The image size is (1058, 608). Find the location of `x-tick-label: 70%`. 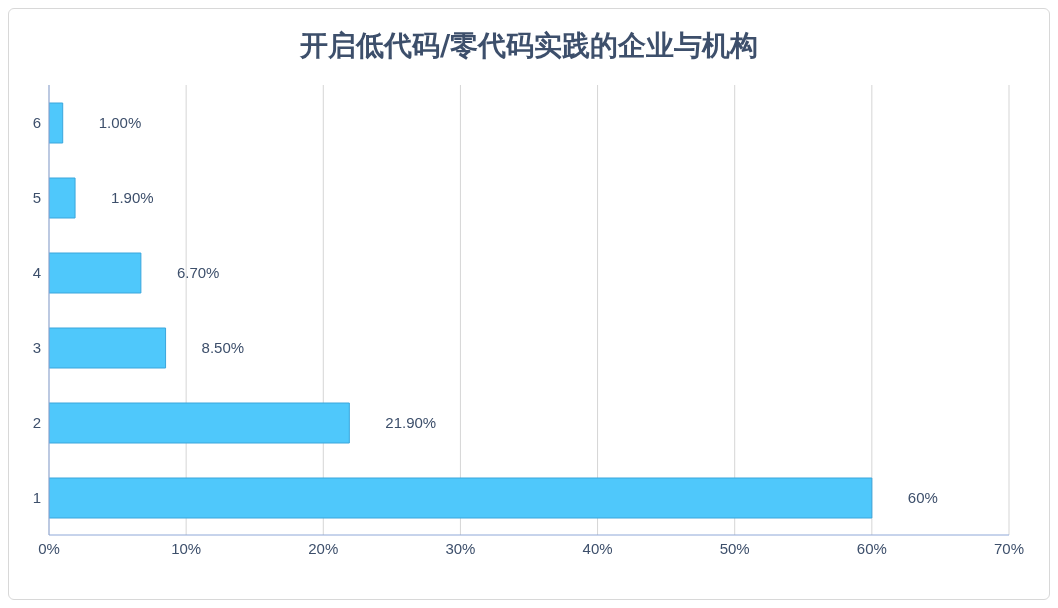

x-tick-label: 70% is located at coordinates (1009, 548).